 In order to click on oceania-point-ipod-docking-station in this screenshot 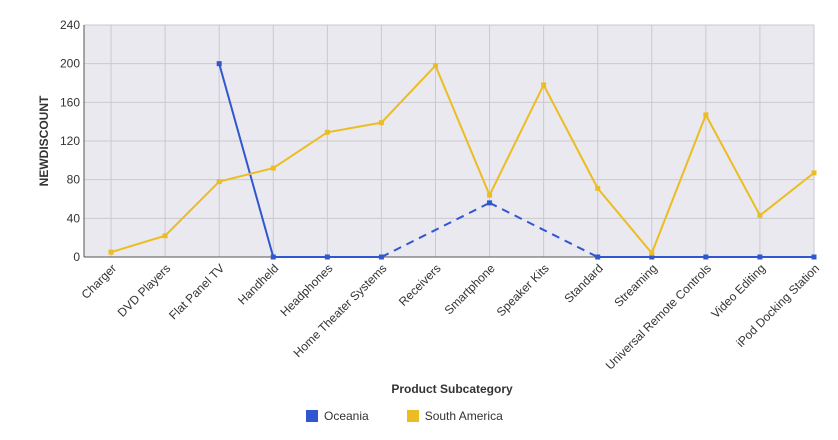, I will do `click(814, 257)`.